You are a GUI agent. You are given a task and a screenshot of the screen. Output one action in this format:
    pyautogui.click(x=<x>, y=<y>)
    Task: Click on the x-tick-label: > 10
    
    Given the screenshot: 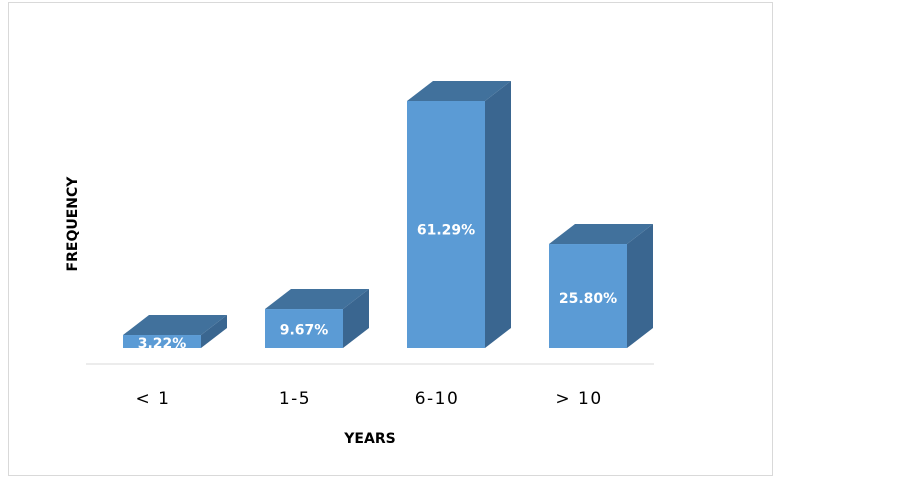 What is the action you would take?
    pyautogui.click(x=578, y=399)
    